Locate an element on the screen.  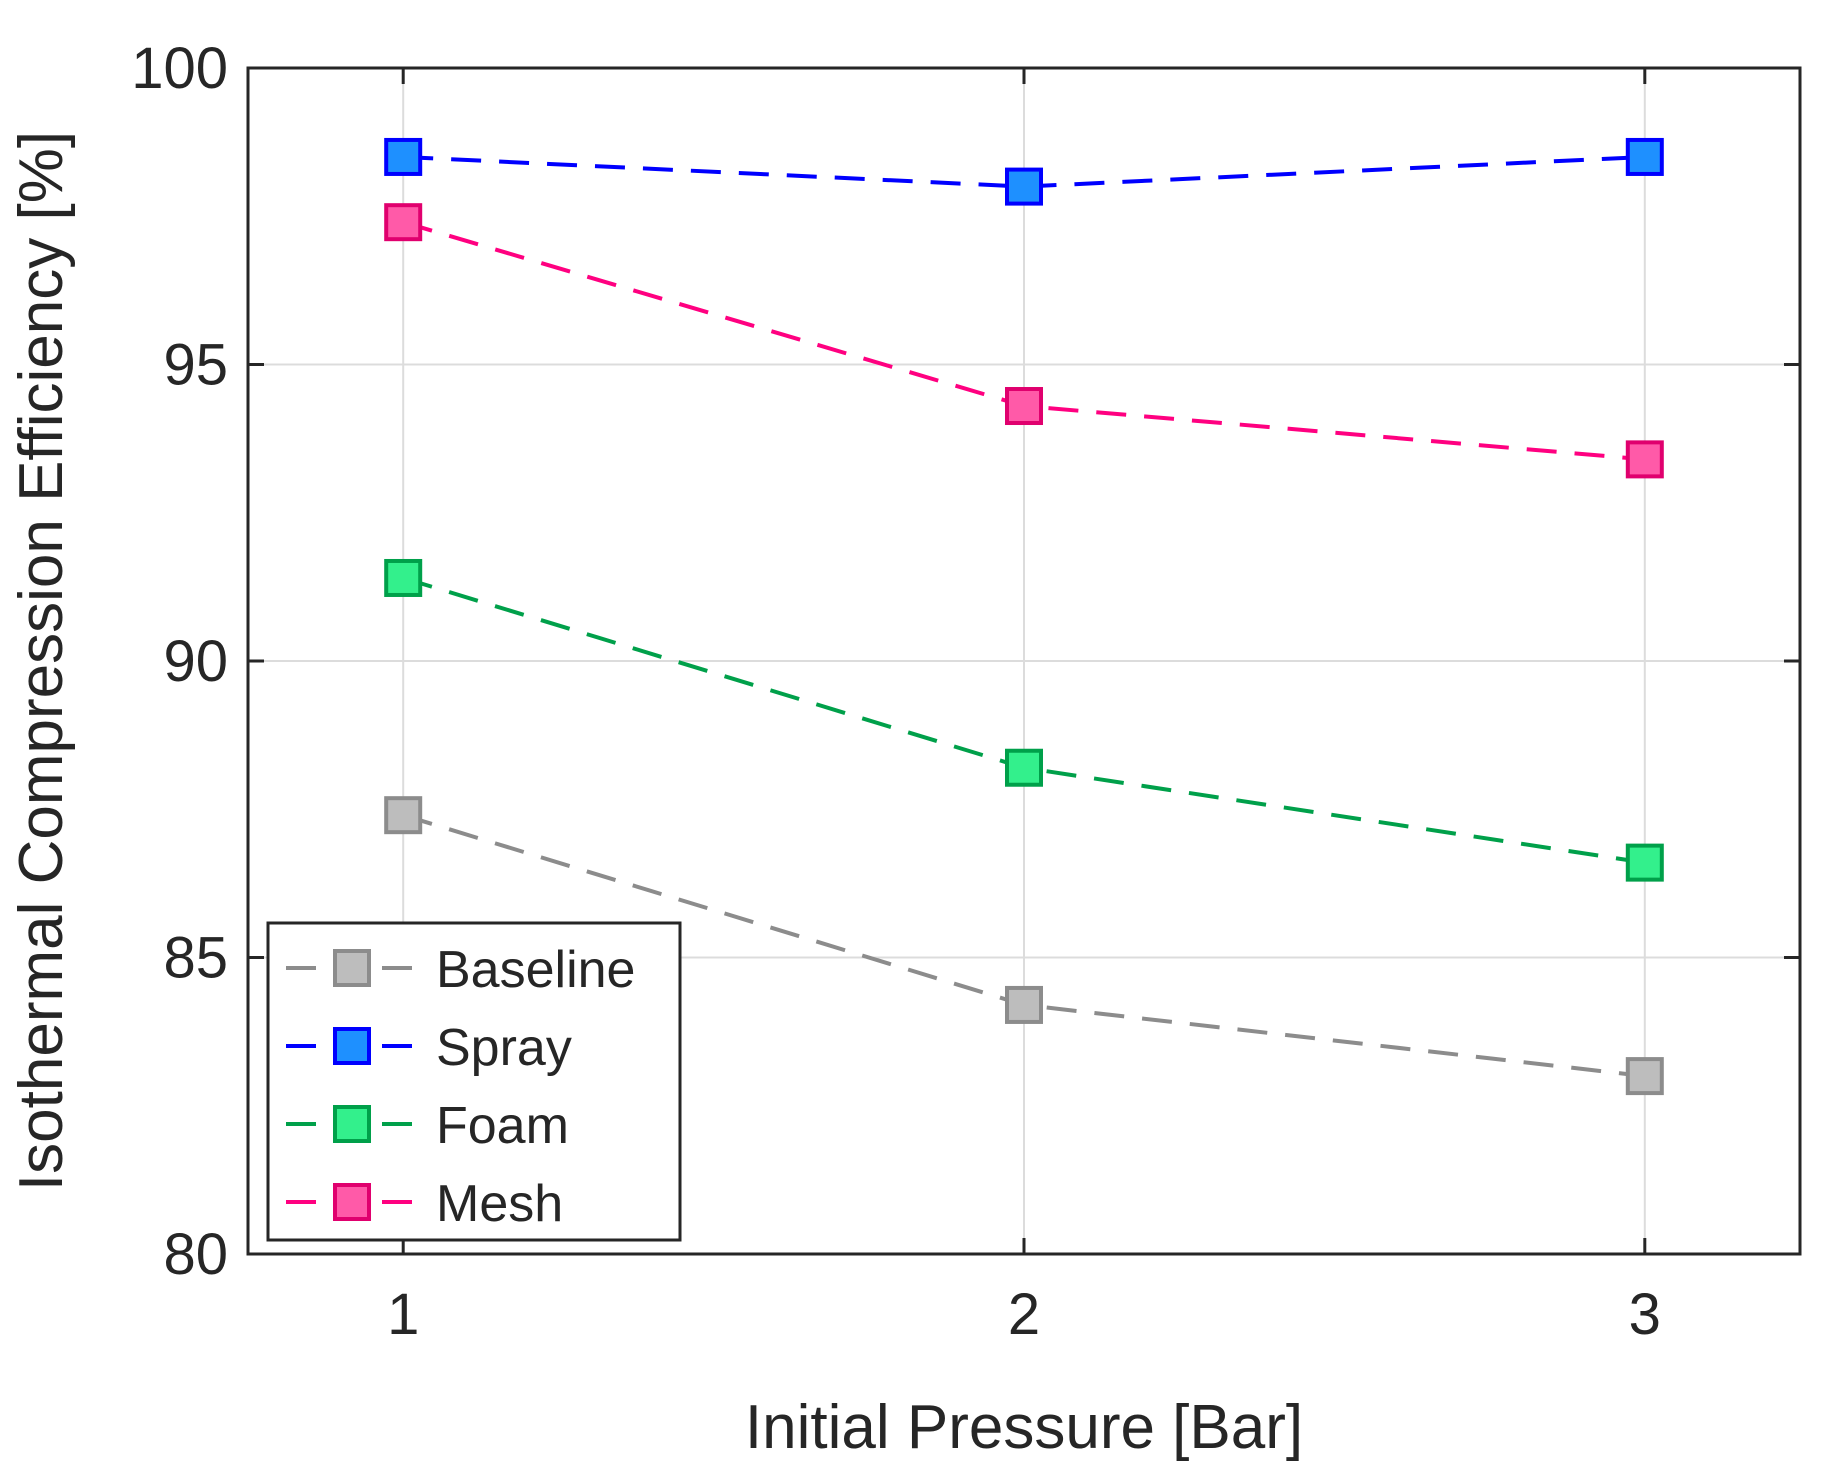
series-baseline is located at coordinates (1024, 946).